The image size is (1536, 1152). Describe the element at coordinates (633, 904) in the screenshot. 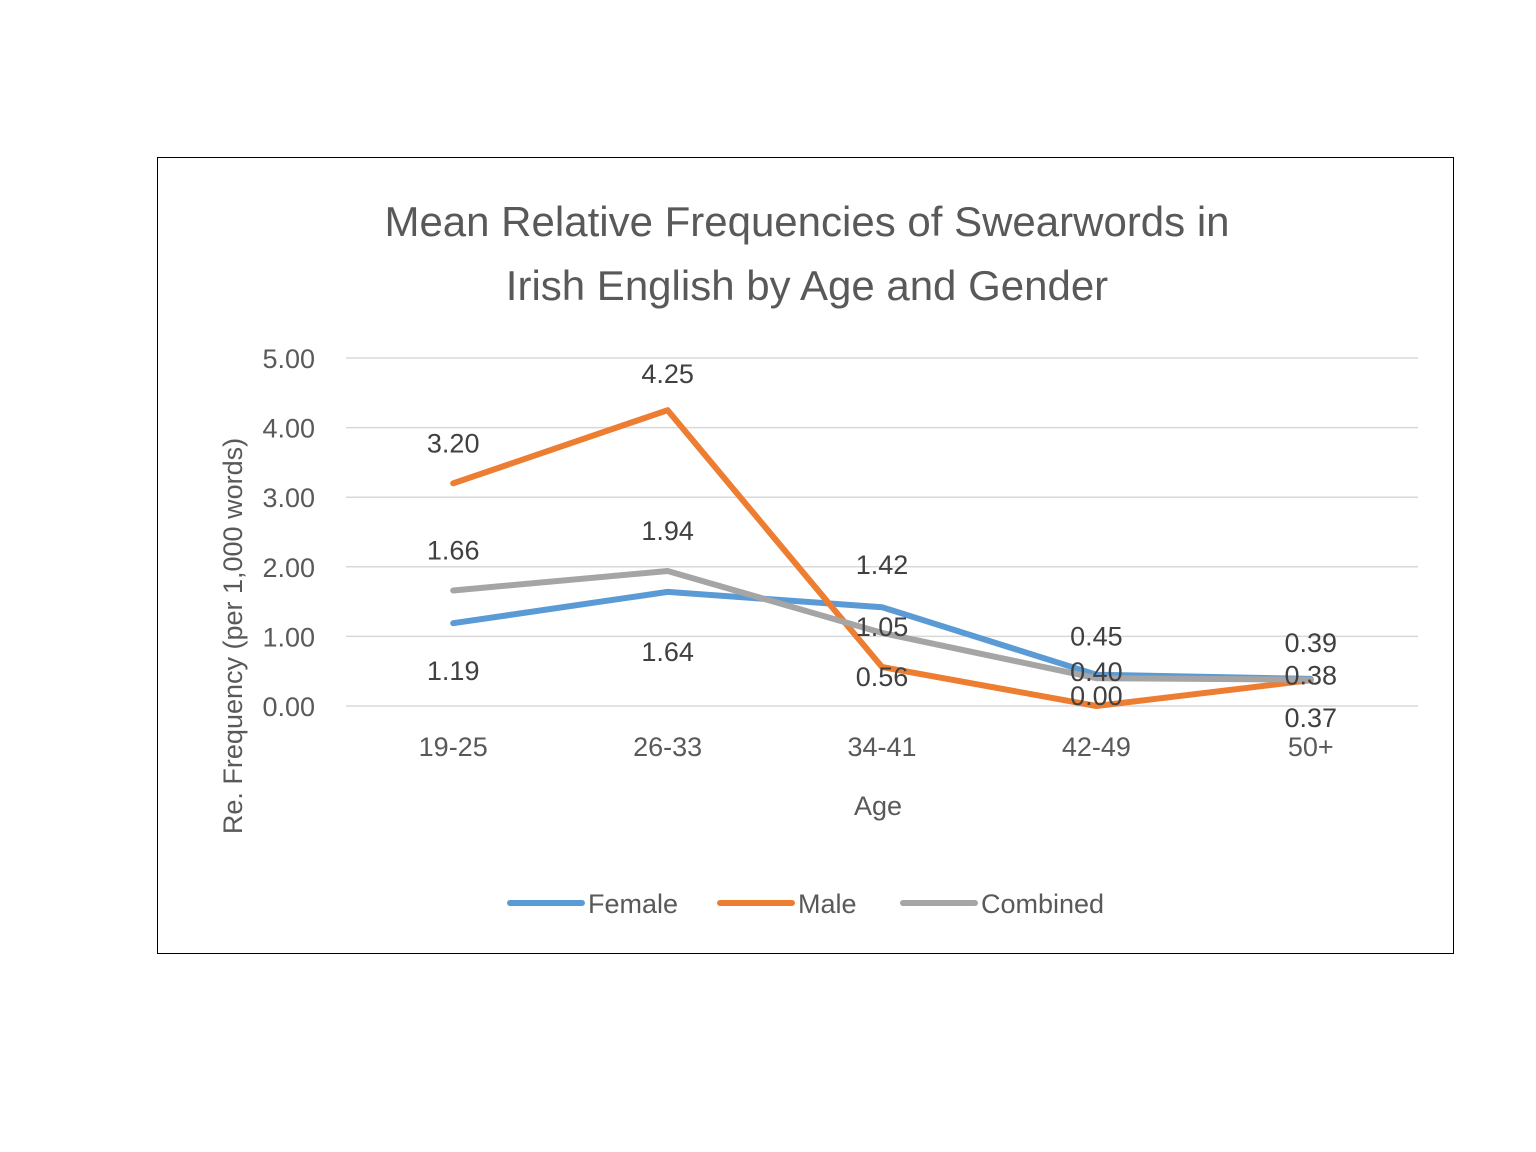

I see `legend-label-female: Female` at that location.